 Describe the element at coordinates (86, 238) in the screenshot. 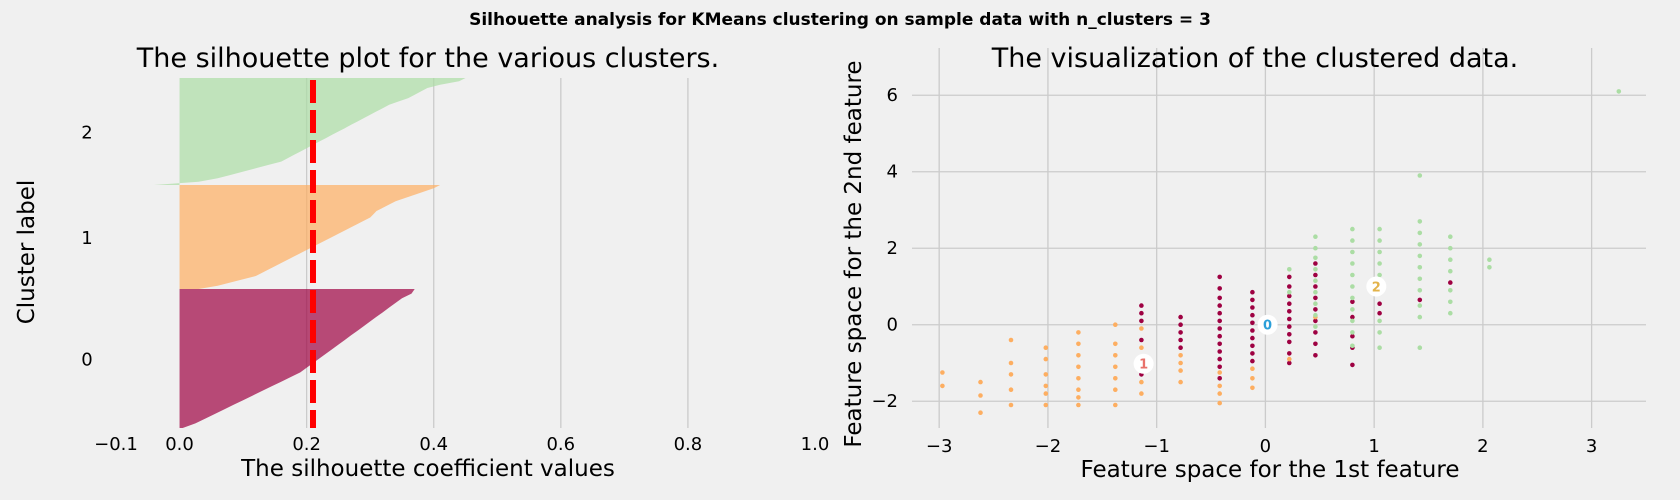

I see `cluster-label: 1` at that location.